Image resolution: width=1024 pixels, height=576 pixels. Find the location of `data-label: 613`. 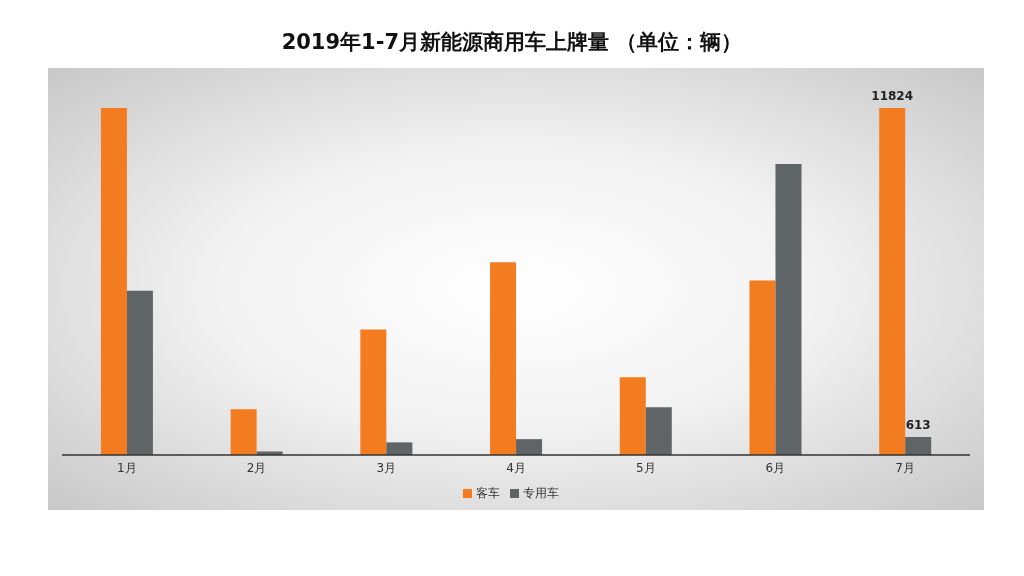

data-label: 613 is located at coordinates (918, 425).